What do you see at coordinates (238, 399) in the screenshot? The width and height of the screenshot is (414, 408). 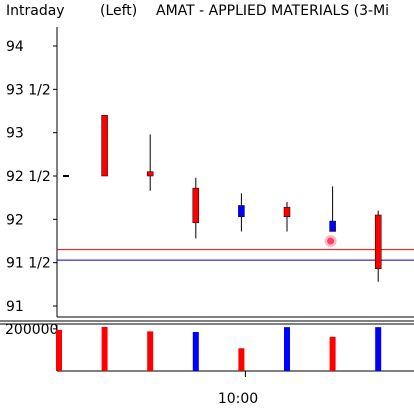 I see `x-tick-label: 10:00` at bounding box center [238, 399].